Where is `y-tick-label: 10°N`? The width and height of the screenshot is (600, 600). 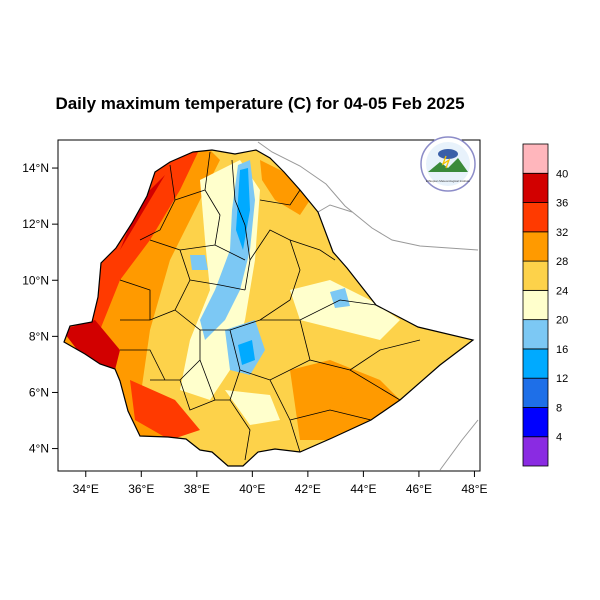 y-tick-label: 10°N is located at coordinates (35, 280).